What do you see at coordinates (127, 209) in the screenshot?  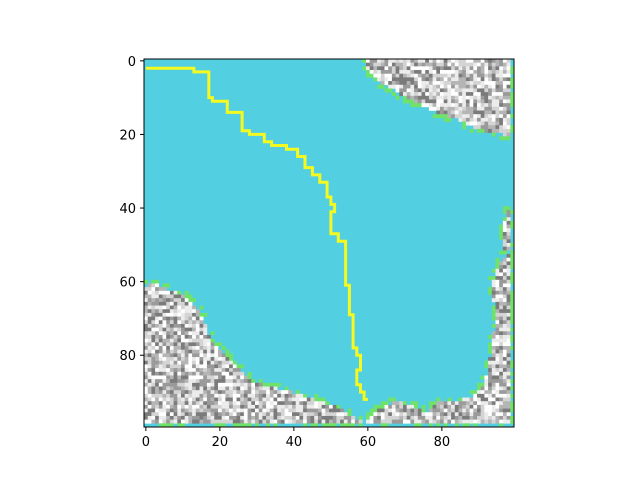 I see `y-tick-label: 40` at bounding box center [127, 209].